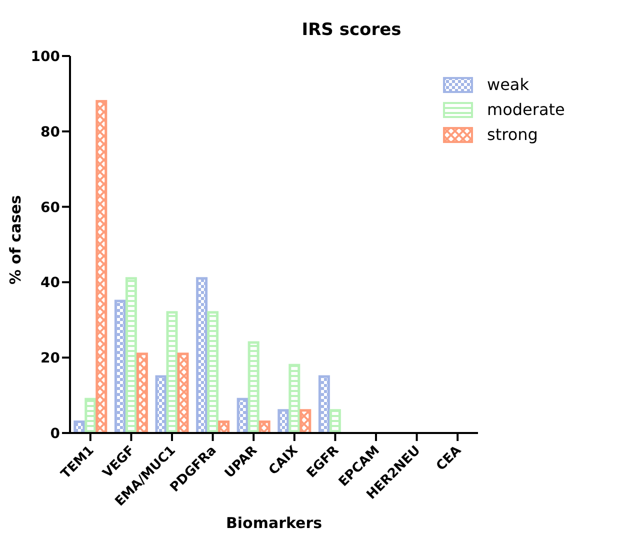  What do you see at coordinates (449, 458) in the screenshot?
I see `x-tick-label: CEA` at bounding box center [449, 458].